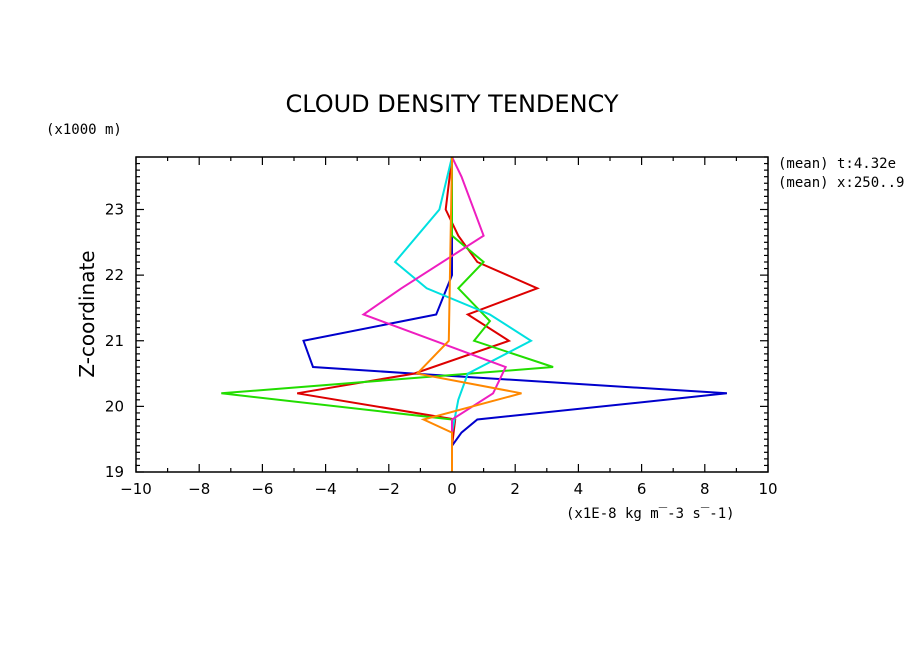 This screenshot has height=654, width=904. Describe the element at coordinates (114, 275) in the screenshot. I see `y-tick-label: 22` at that location.